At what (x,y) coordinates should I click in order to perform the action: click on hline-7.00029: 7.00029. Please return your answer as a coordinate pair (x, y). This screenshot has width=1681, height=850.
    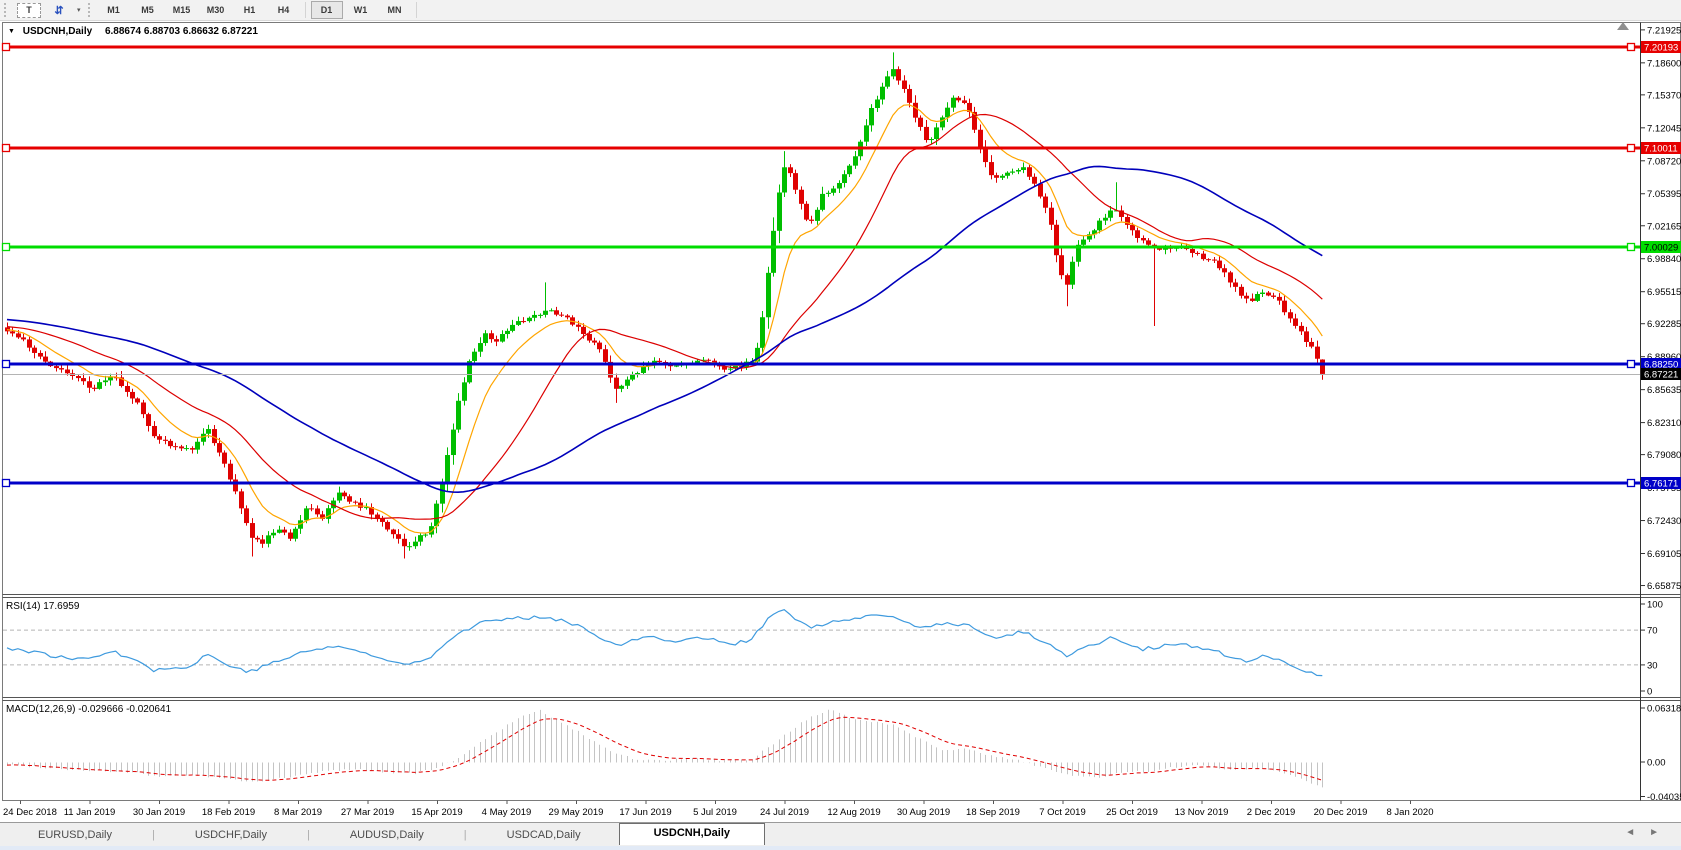
    Looking at the image, I should click on (841, 247).